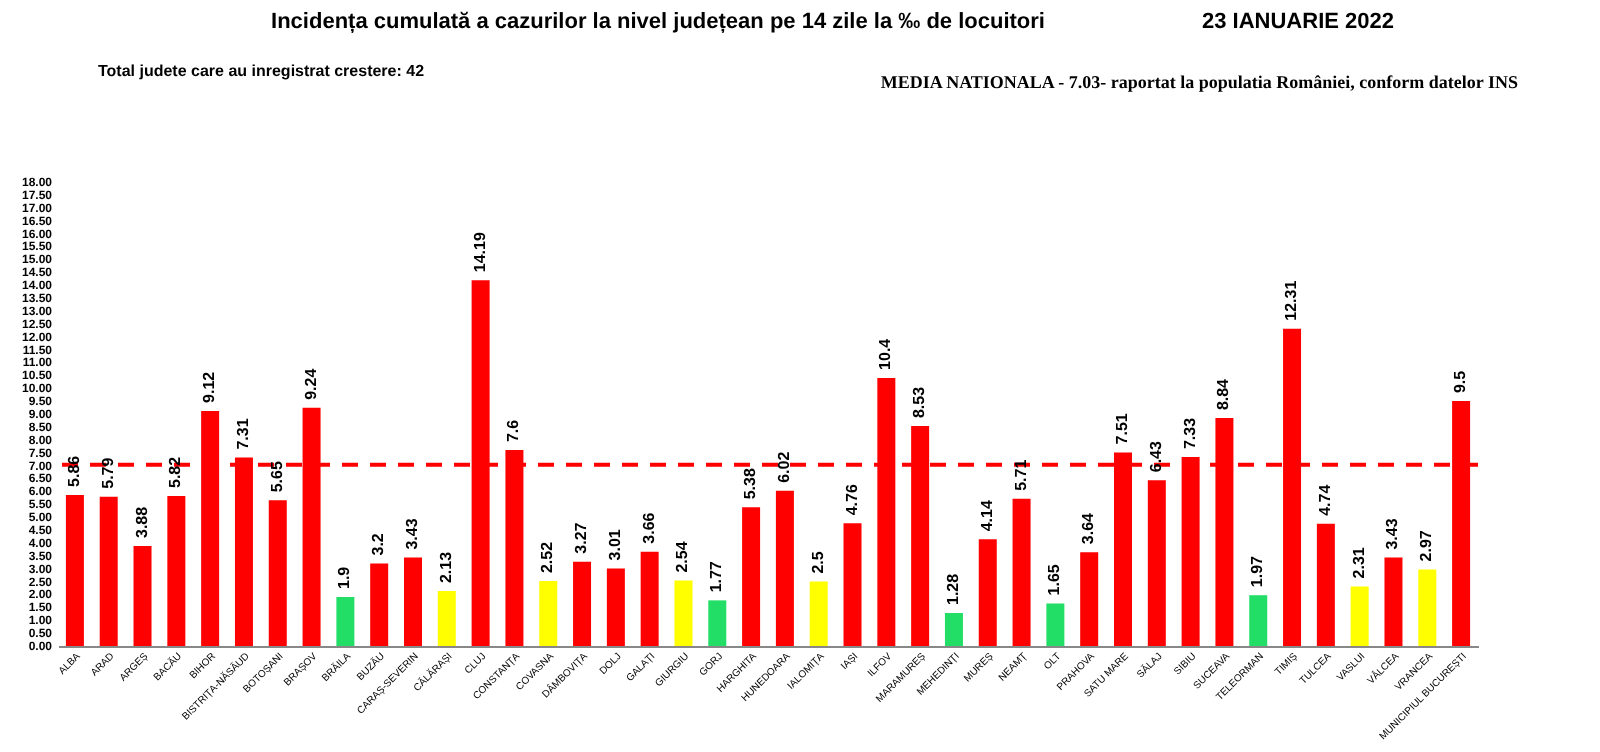 This screenshot has height=752, width=1600. What do you see at coordinates (885, 353) in the screenshot?
I see `data-label: 10.4` at bounding box center [885, 353].